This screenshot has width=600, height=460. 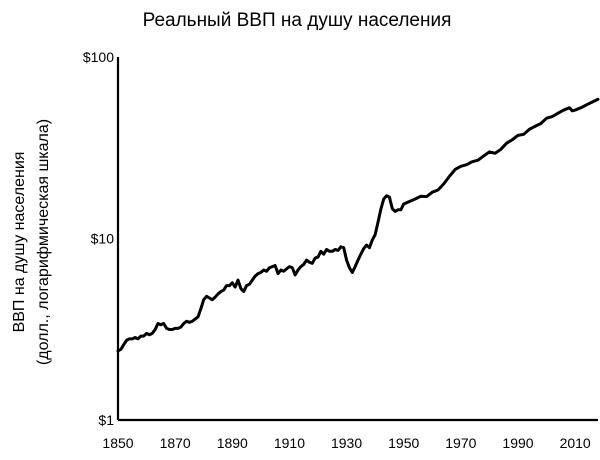 What do you see at coordinates (43, 242) in the screenshot?
I see `y-axis-label-note: (долл., логарифмическая шкала)` at bounding box center [43, 242].